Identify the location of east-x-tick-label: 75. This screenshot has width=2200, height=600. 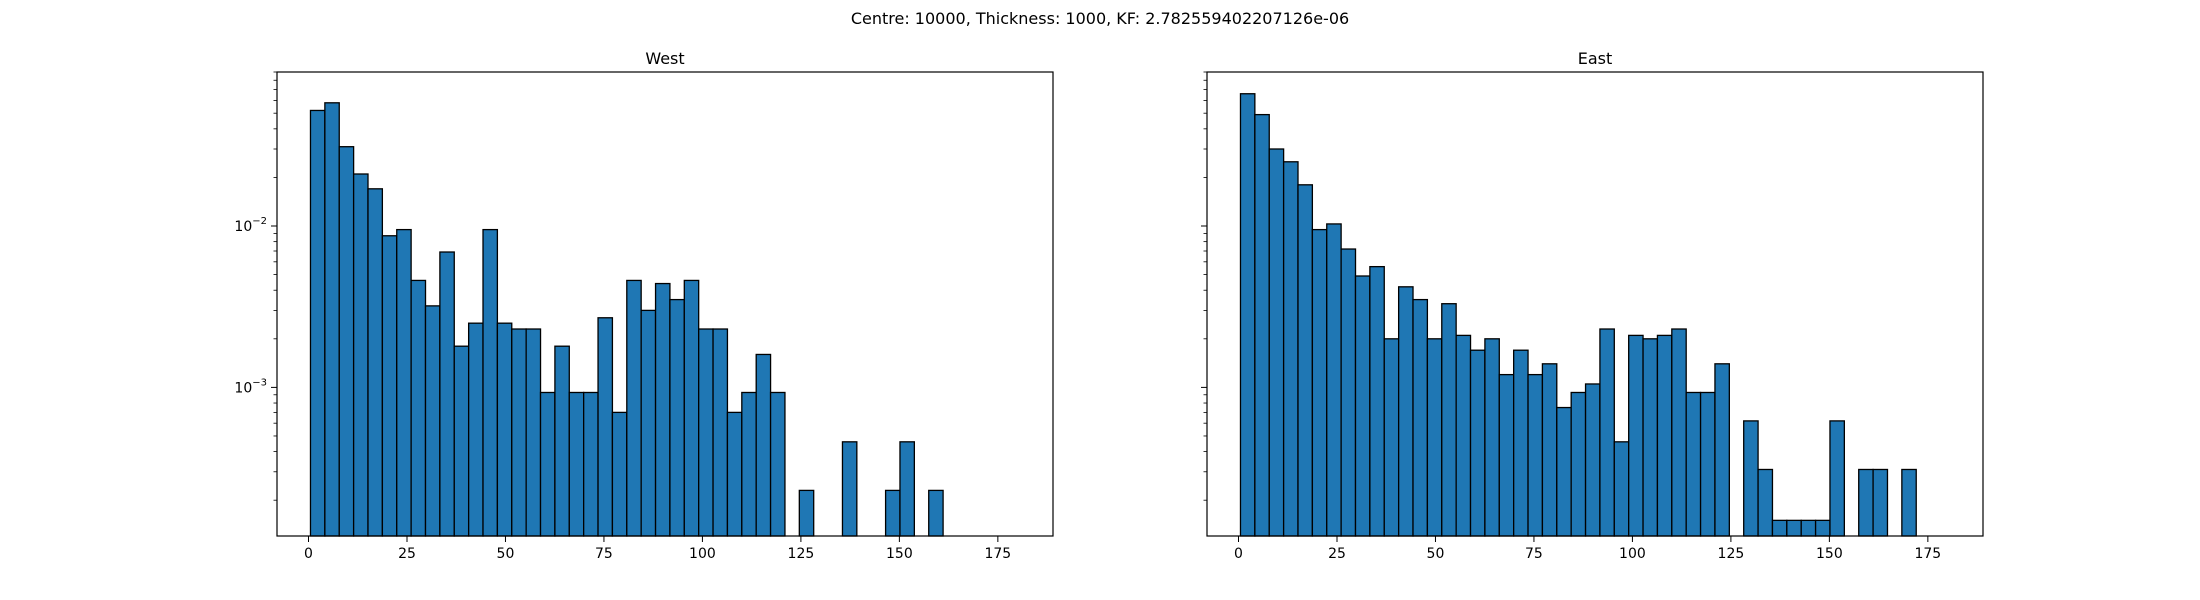
(1534, 554).